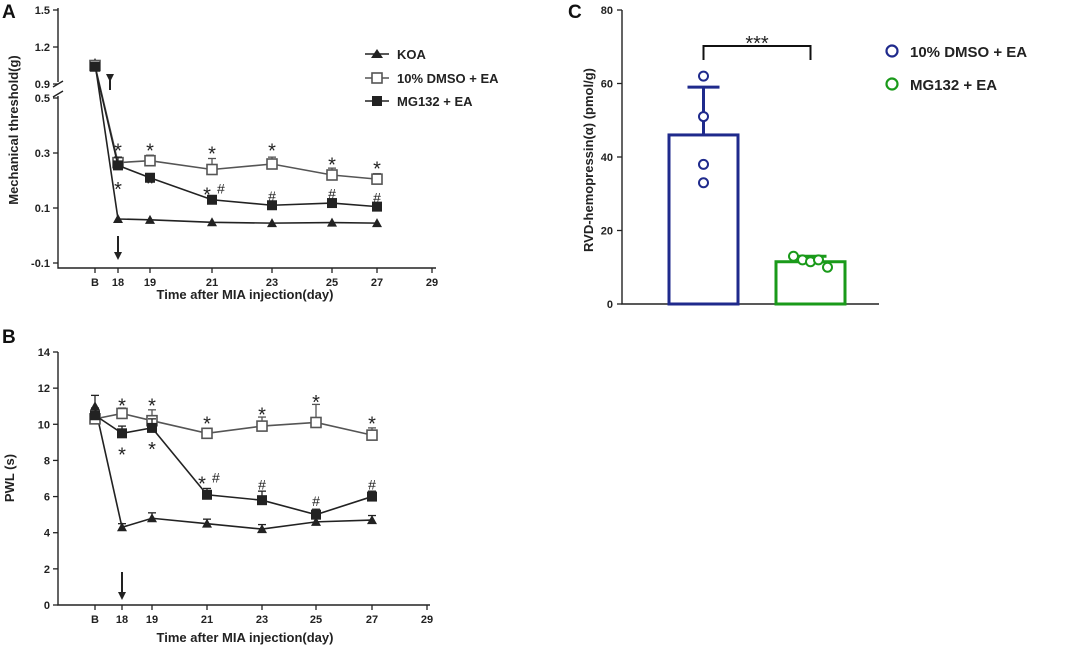 The height and width of the screenshot is (651, 1072). What do you see at coordinates (47, 498) in the screenshot?
I see `y-tick-label: 6` at bounding box center [47, 498].